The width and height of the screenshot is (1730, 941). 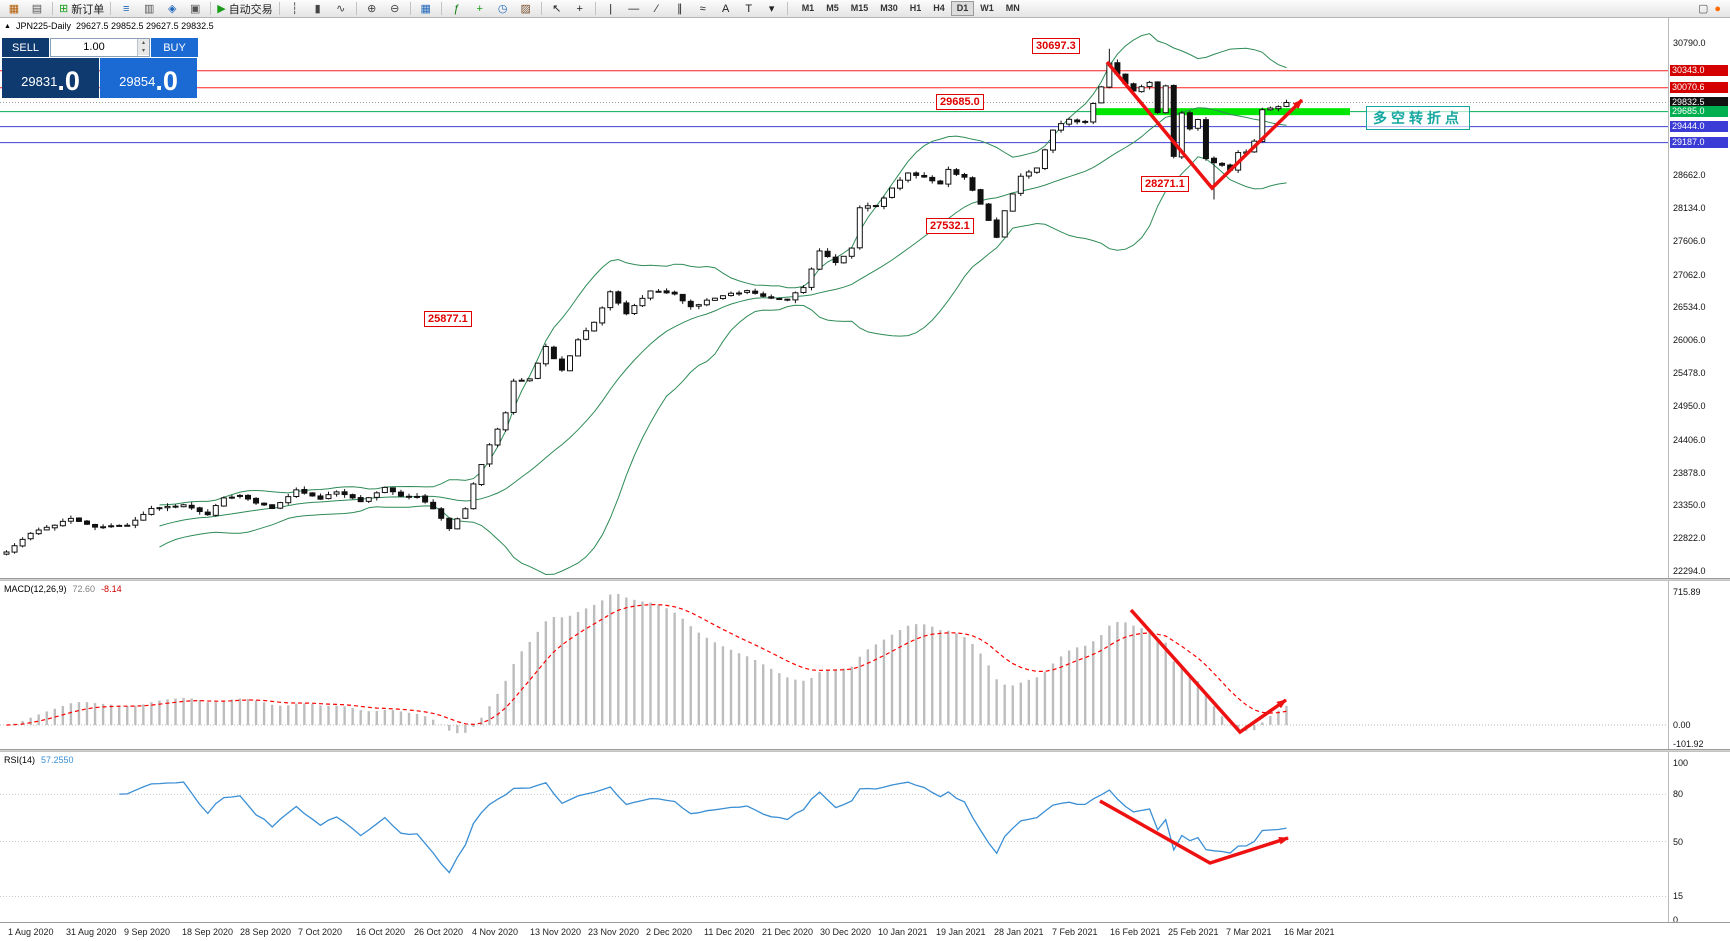 I want to click on macd-name: MACD(12,26,9), so click(x=35, y=589).